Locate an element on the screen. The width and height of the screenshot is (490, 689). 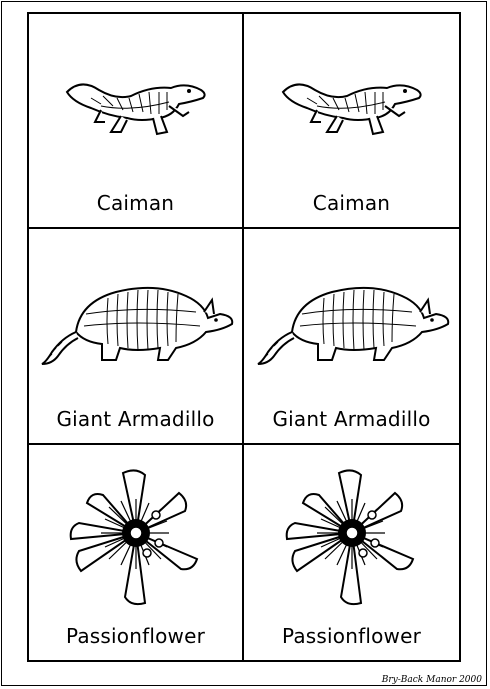
credit-text: Bry-Back Manor 2000 is located at coordinates (431, 680).